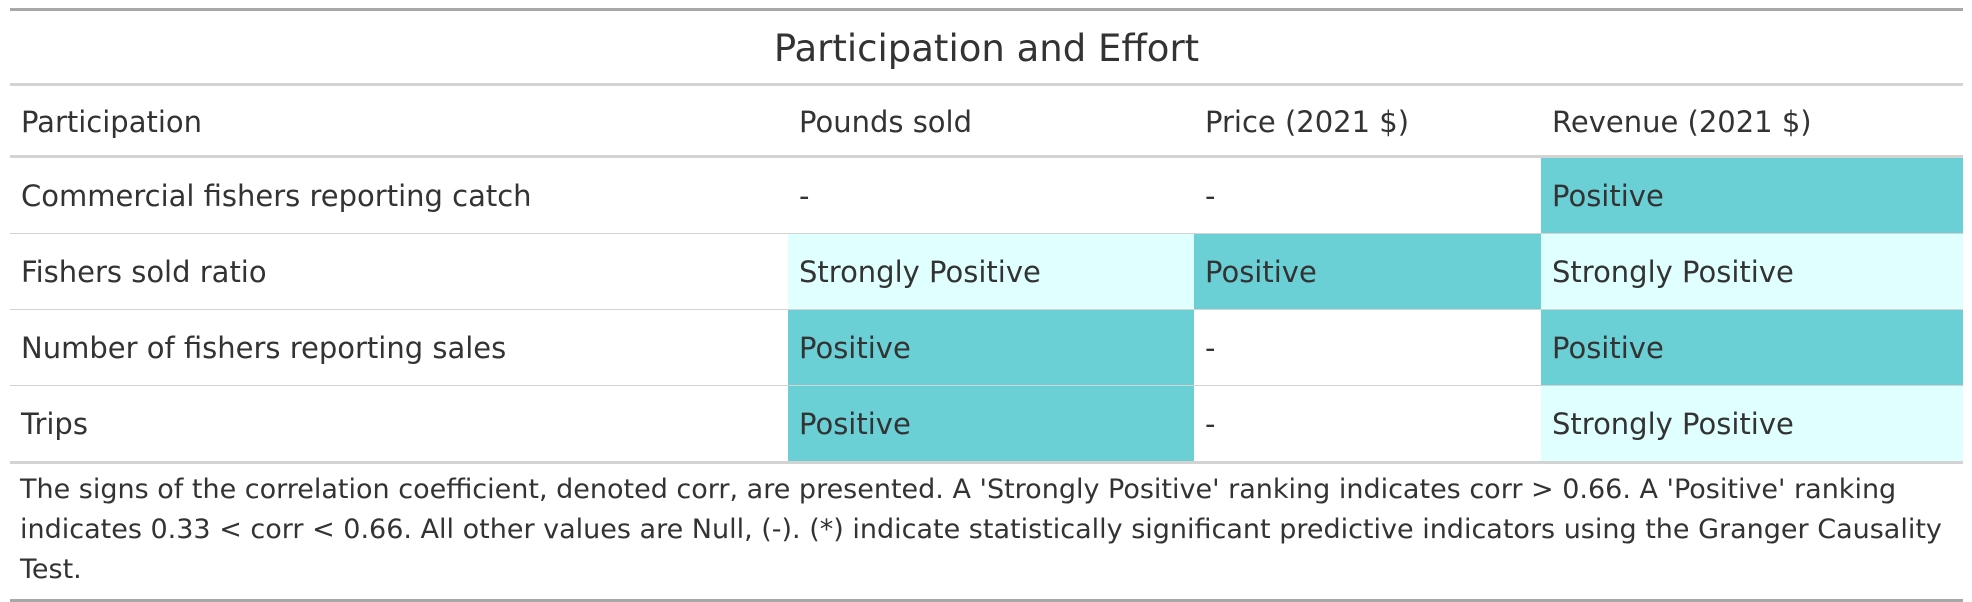  Describe the element at coordinates (991, 122) in the screenshot. I see `column-header-pounds-sold: Pounds sold` at that location.